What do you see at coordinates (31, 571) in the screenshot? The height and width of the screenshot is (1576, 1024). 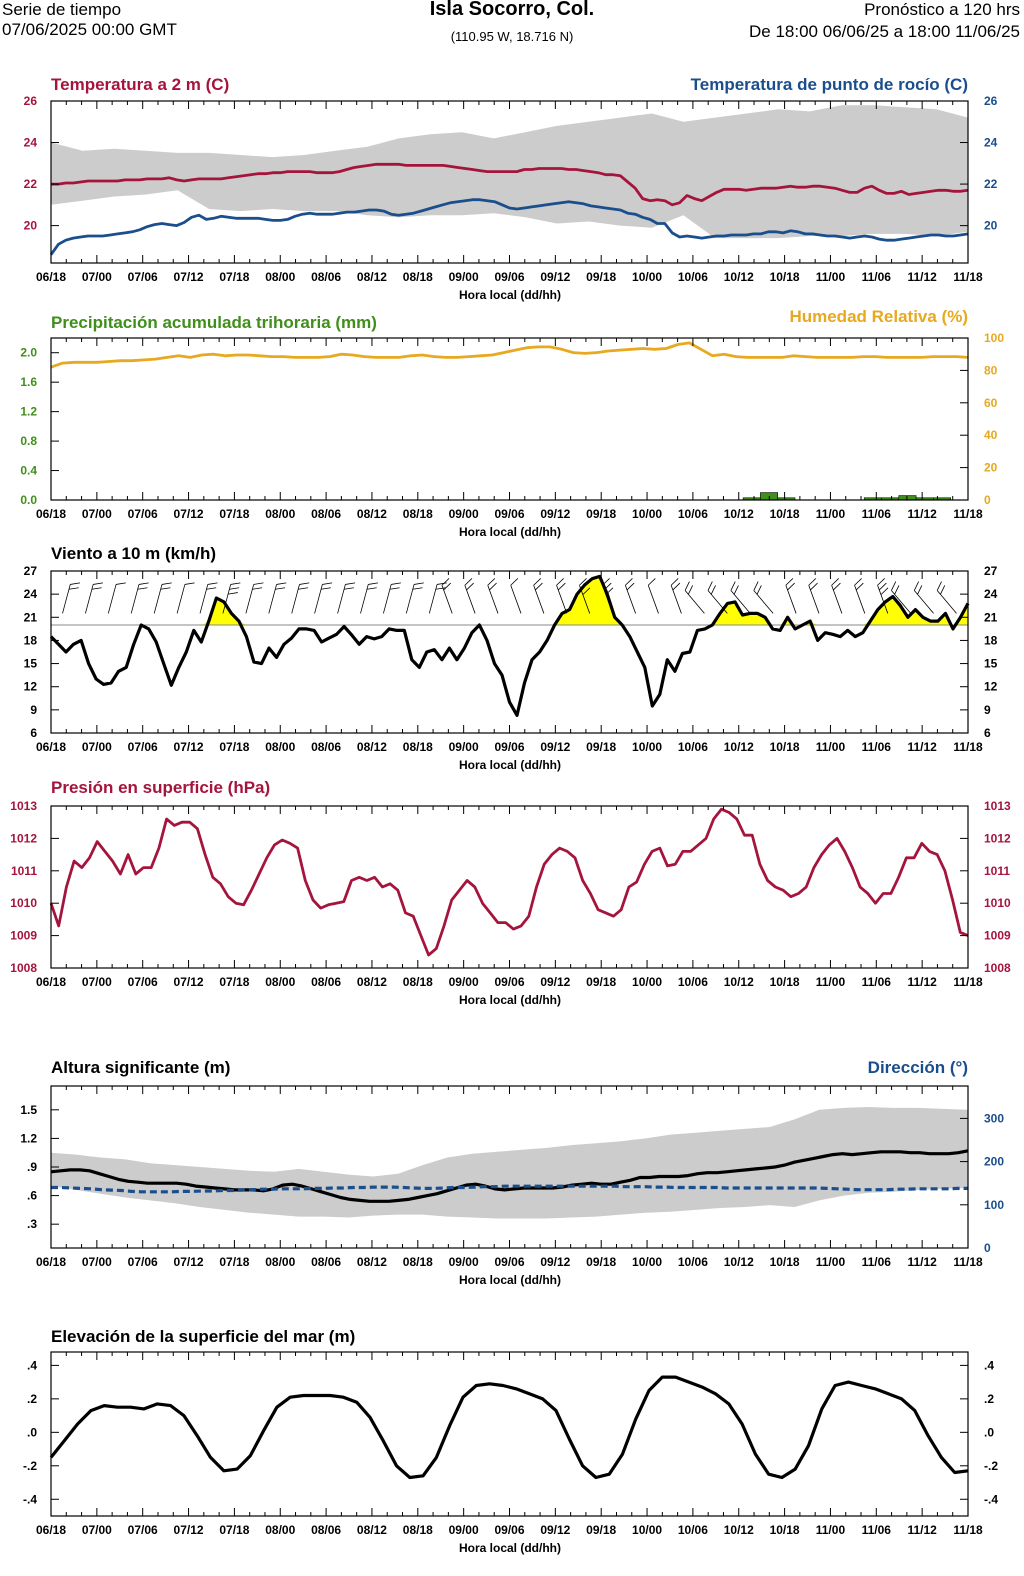 I see `y-left-tick-label: 27` at bounding box center [31, 571].